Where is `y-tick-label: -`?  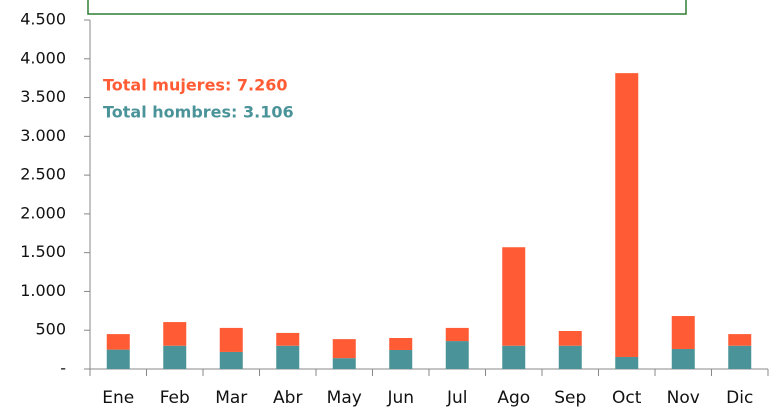
y-tick-label: - is located at coordinates (63, 368).